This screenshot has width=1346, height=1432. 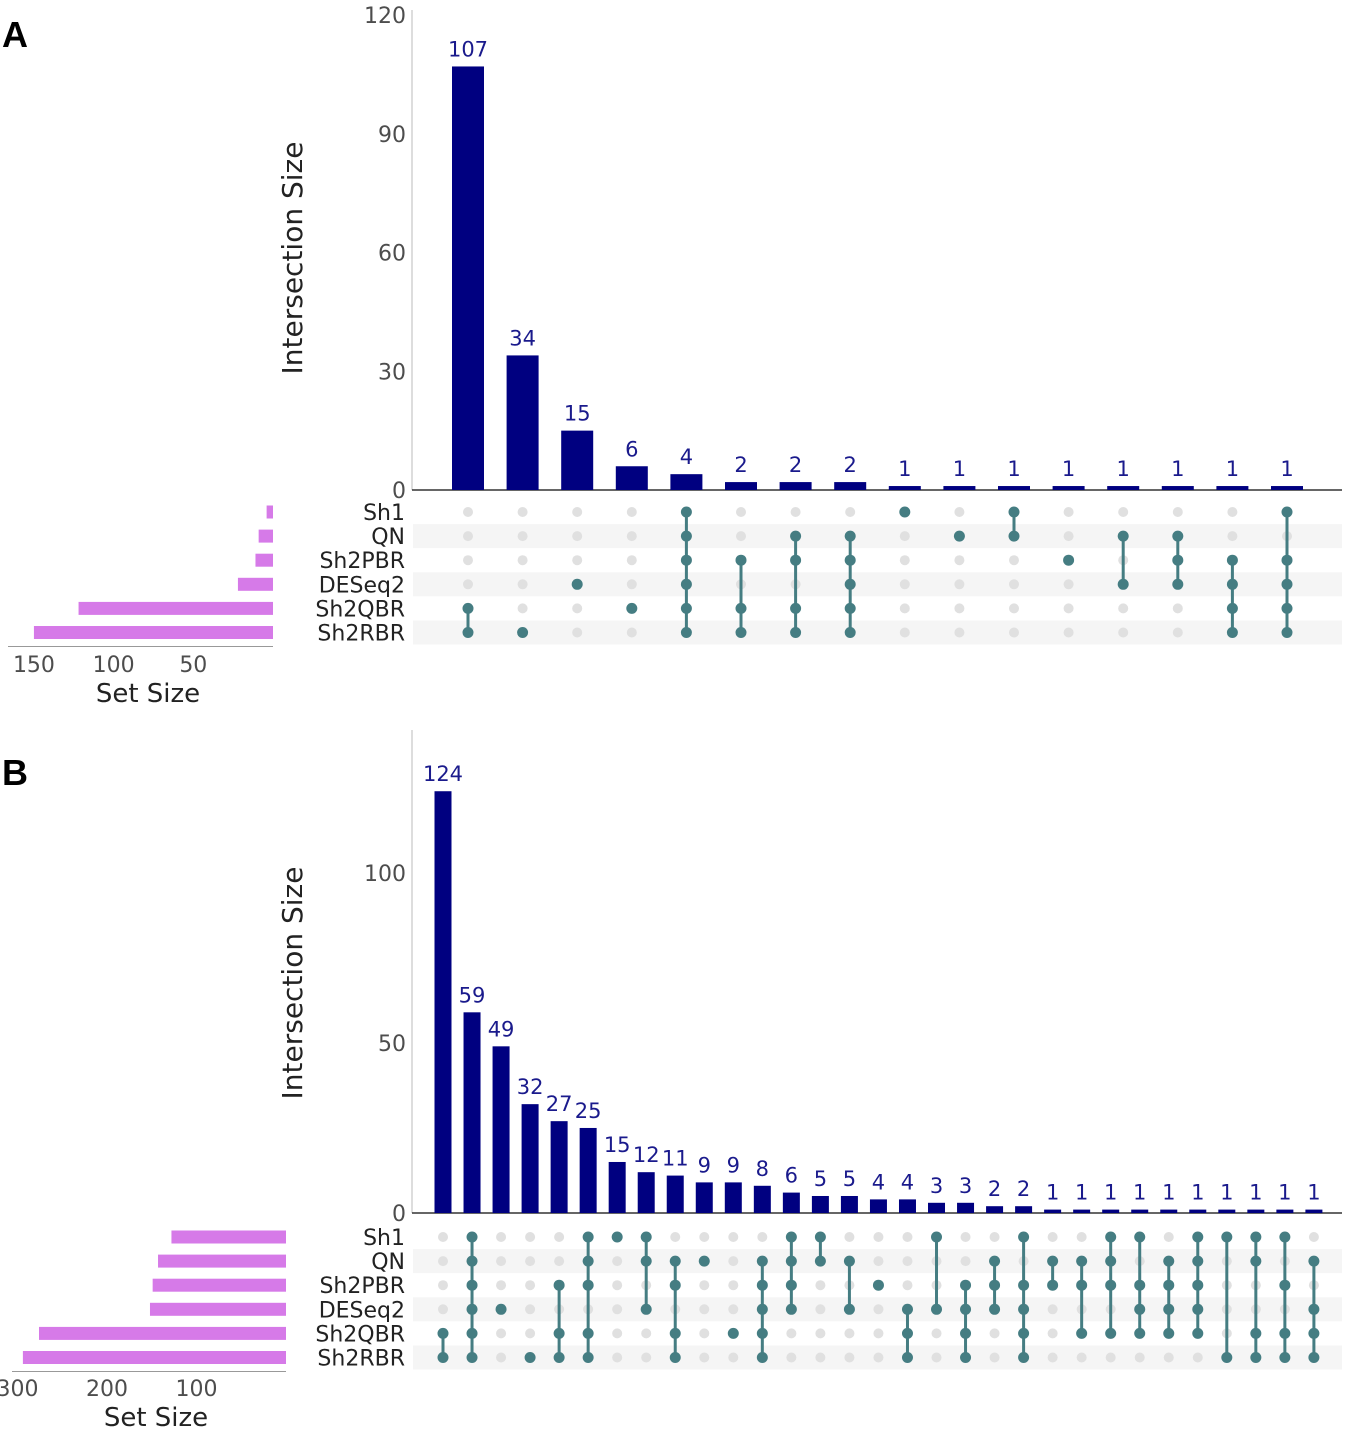 I want to click on bar-value-label: 27, so click(x=559, y=1104).